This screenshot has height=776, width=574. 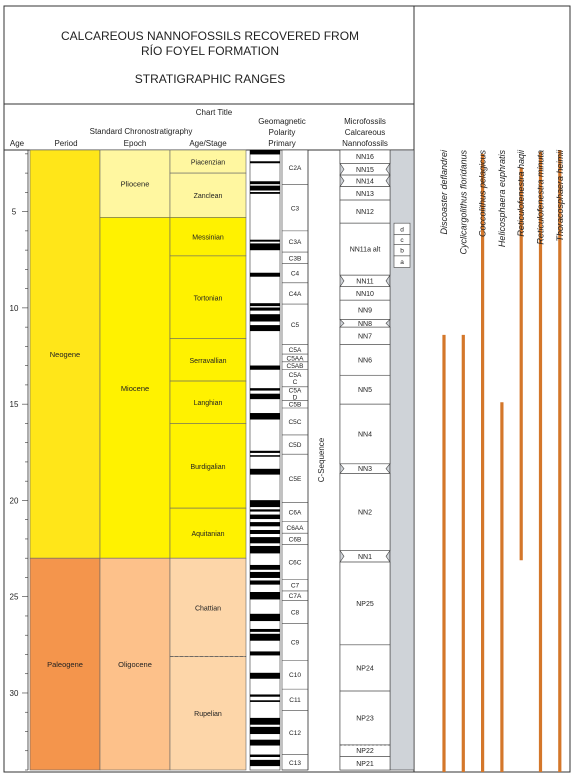 I want to click on taxon-label-helicosphaera-euphratis: Helicosphaera euphratis, so click(x=502, y=199).